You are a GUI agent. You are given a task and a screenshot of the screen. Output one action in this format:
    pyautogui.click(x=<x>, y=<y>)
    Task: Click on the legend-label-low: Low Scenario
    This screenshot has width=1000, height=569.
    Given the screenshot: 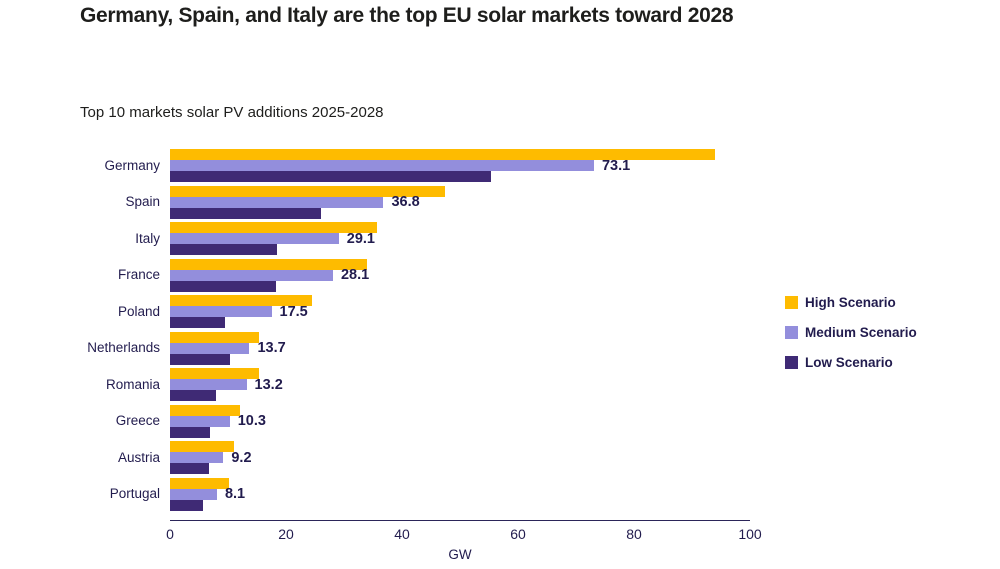 What is the action you would take?
    pyautogui.click(x=849, y=362)
    